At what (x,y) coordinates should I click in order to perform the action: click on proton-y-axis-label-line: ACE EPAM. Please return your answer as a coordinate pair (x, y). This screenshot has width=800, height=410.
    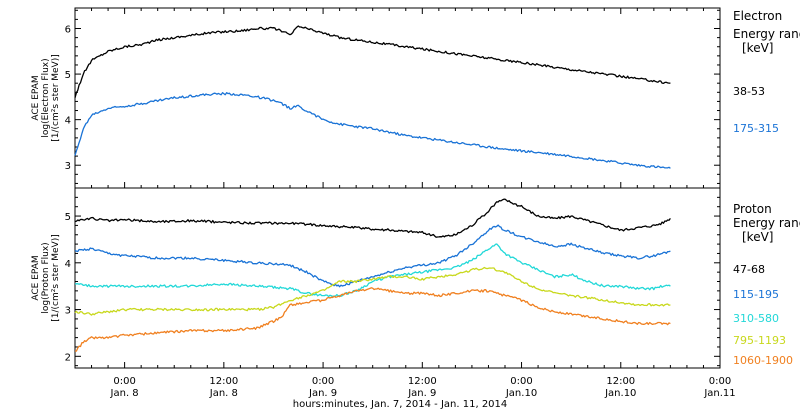
    Looking at the image, I should click on (36, 277).